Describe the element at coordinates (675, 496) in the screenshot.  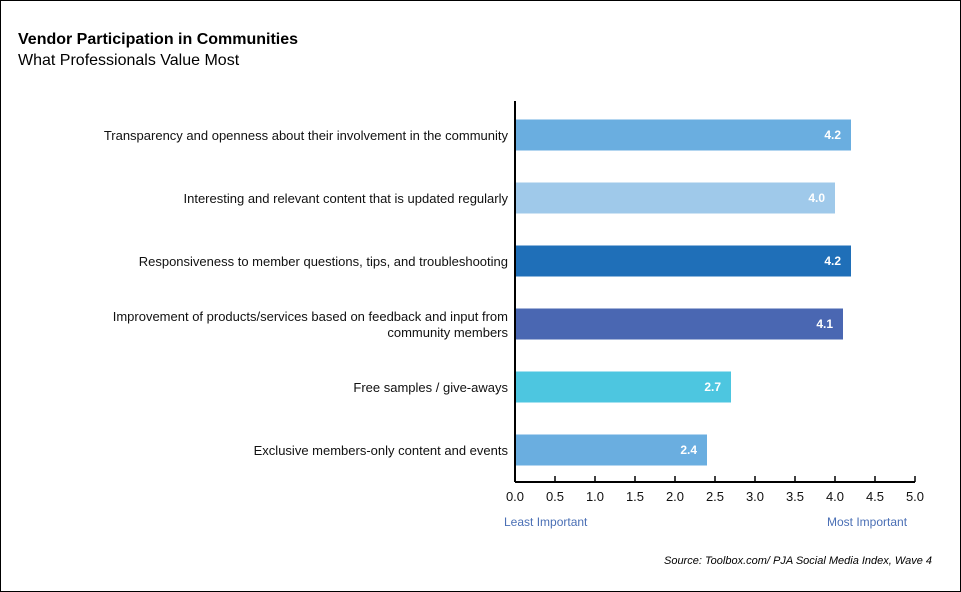
I see `x-tick-label: 2.0` at that location.